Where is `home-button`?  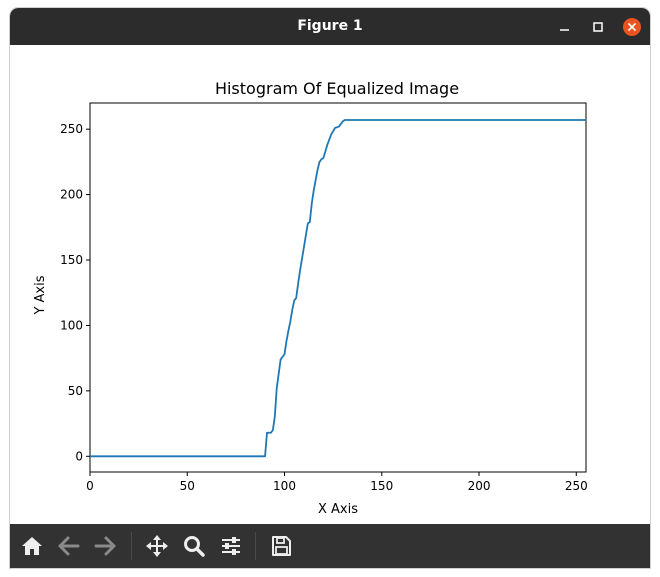 home-button is located at coordinates (32, 546).